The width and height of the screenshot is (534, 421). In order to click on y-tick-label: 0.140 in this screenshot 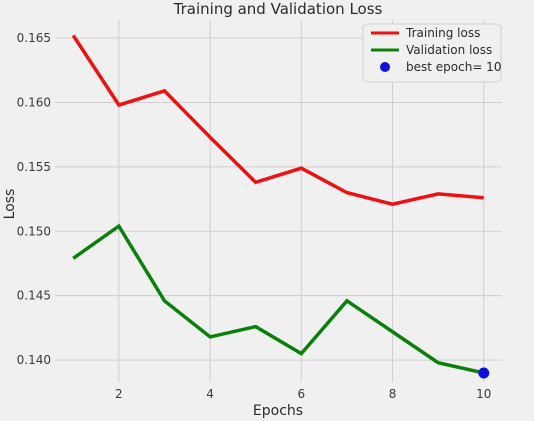, I will do `click(34, 360)`.